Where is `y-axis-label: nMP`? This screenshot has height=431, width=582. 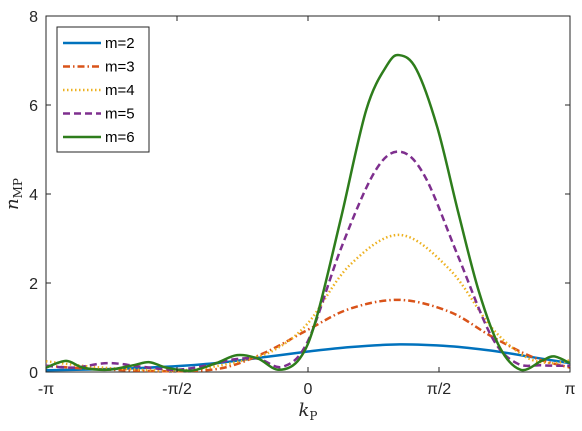
y-axis-label: nMP is located at coordinates (13, 194).